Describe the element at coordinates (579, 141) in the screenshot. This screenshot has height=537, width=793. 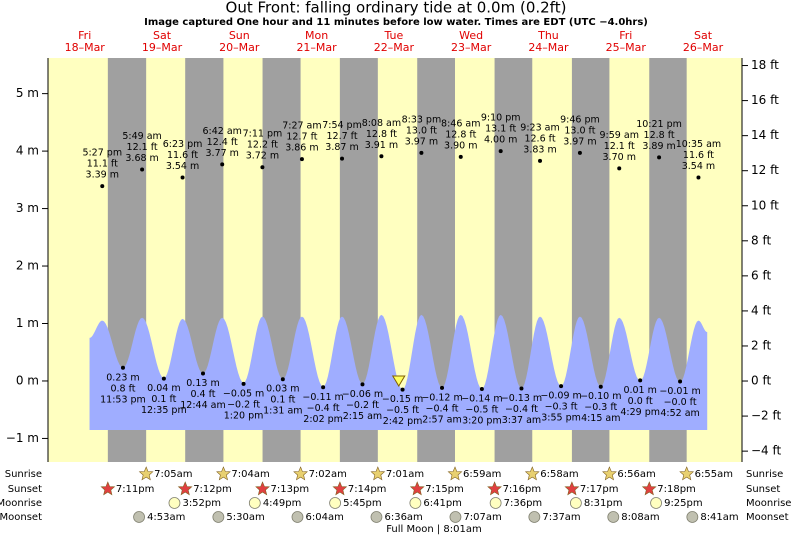
I see `tide-label: 3.97 m` at that location.